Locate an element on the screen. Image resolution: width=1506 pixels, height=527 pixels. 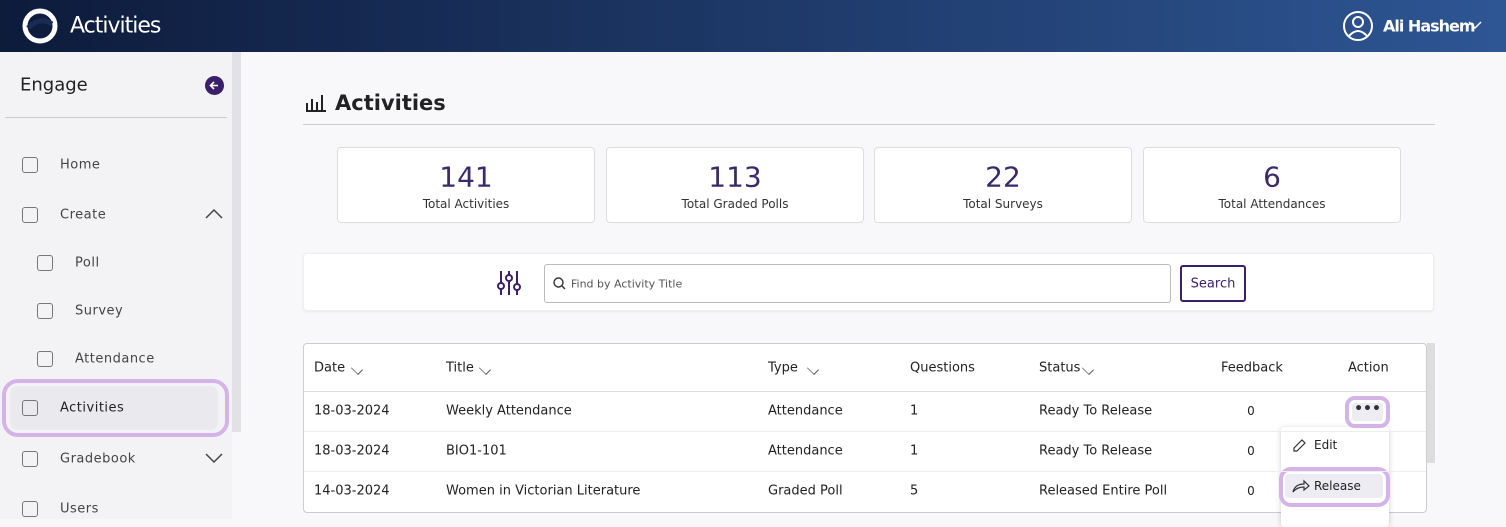
menu-hover is located at coordinates (1334, 486).